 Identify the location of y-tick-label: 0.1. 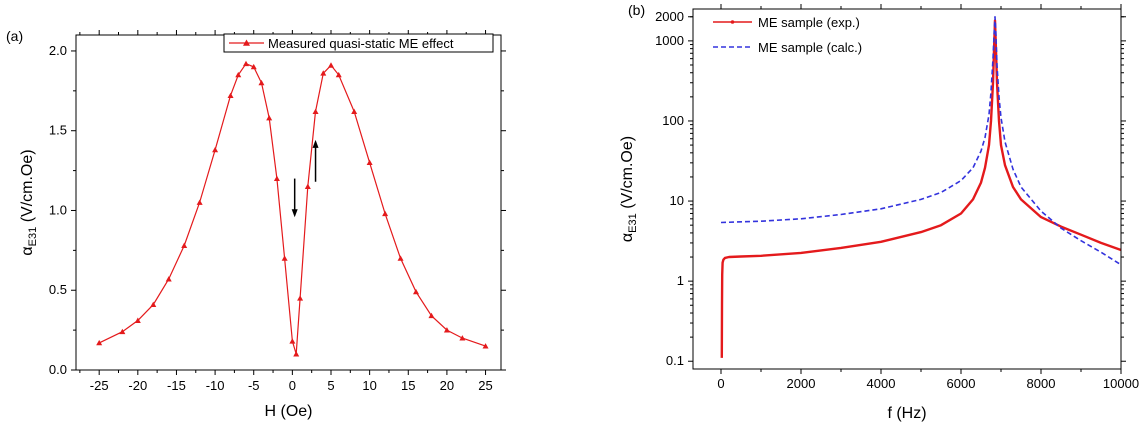
(675, 360).